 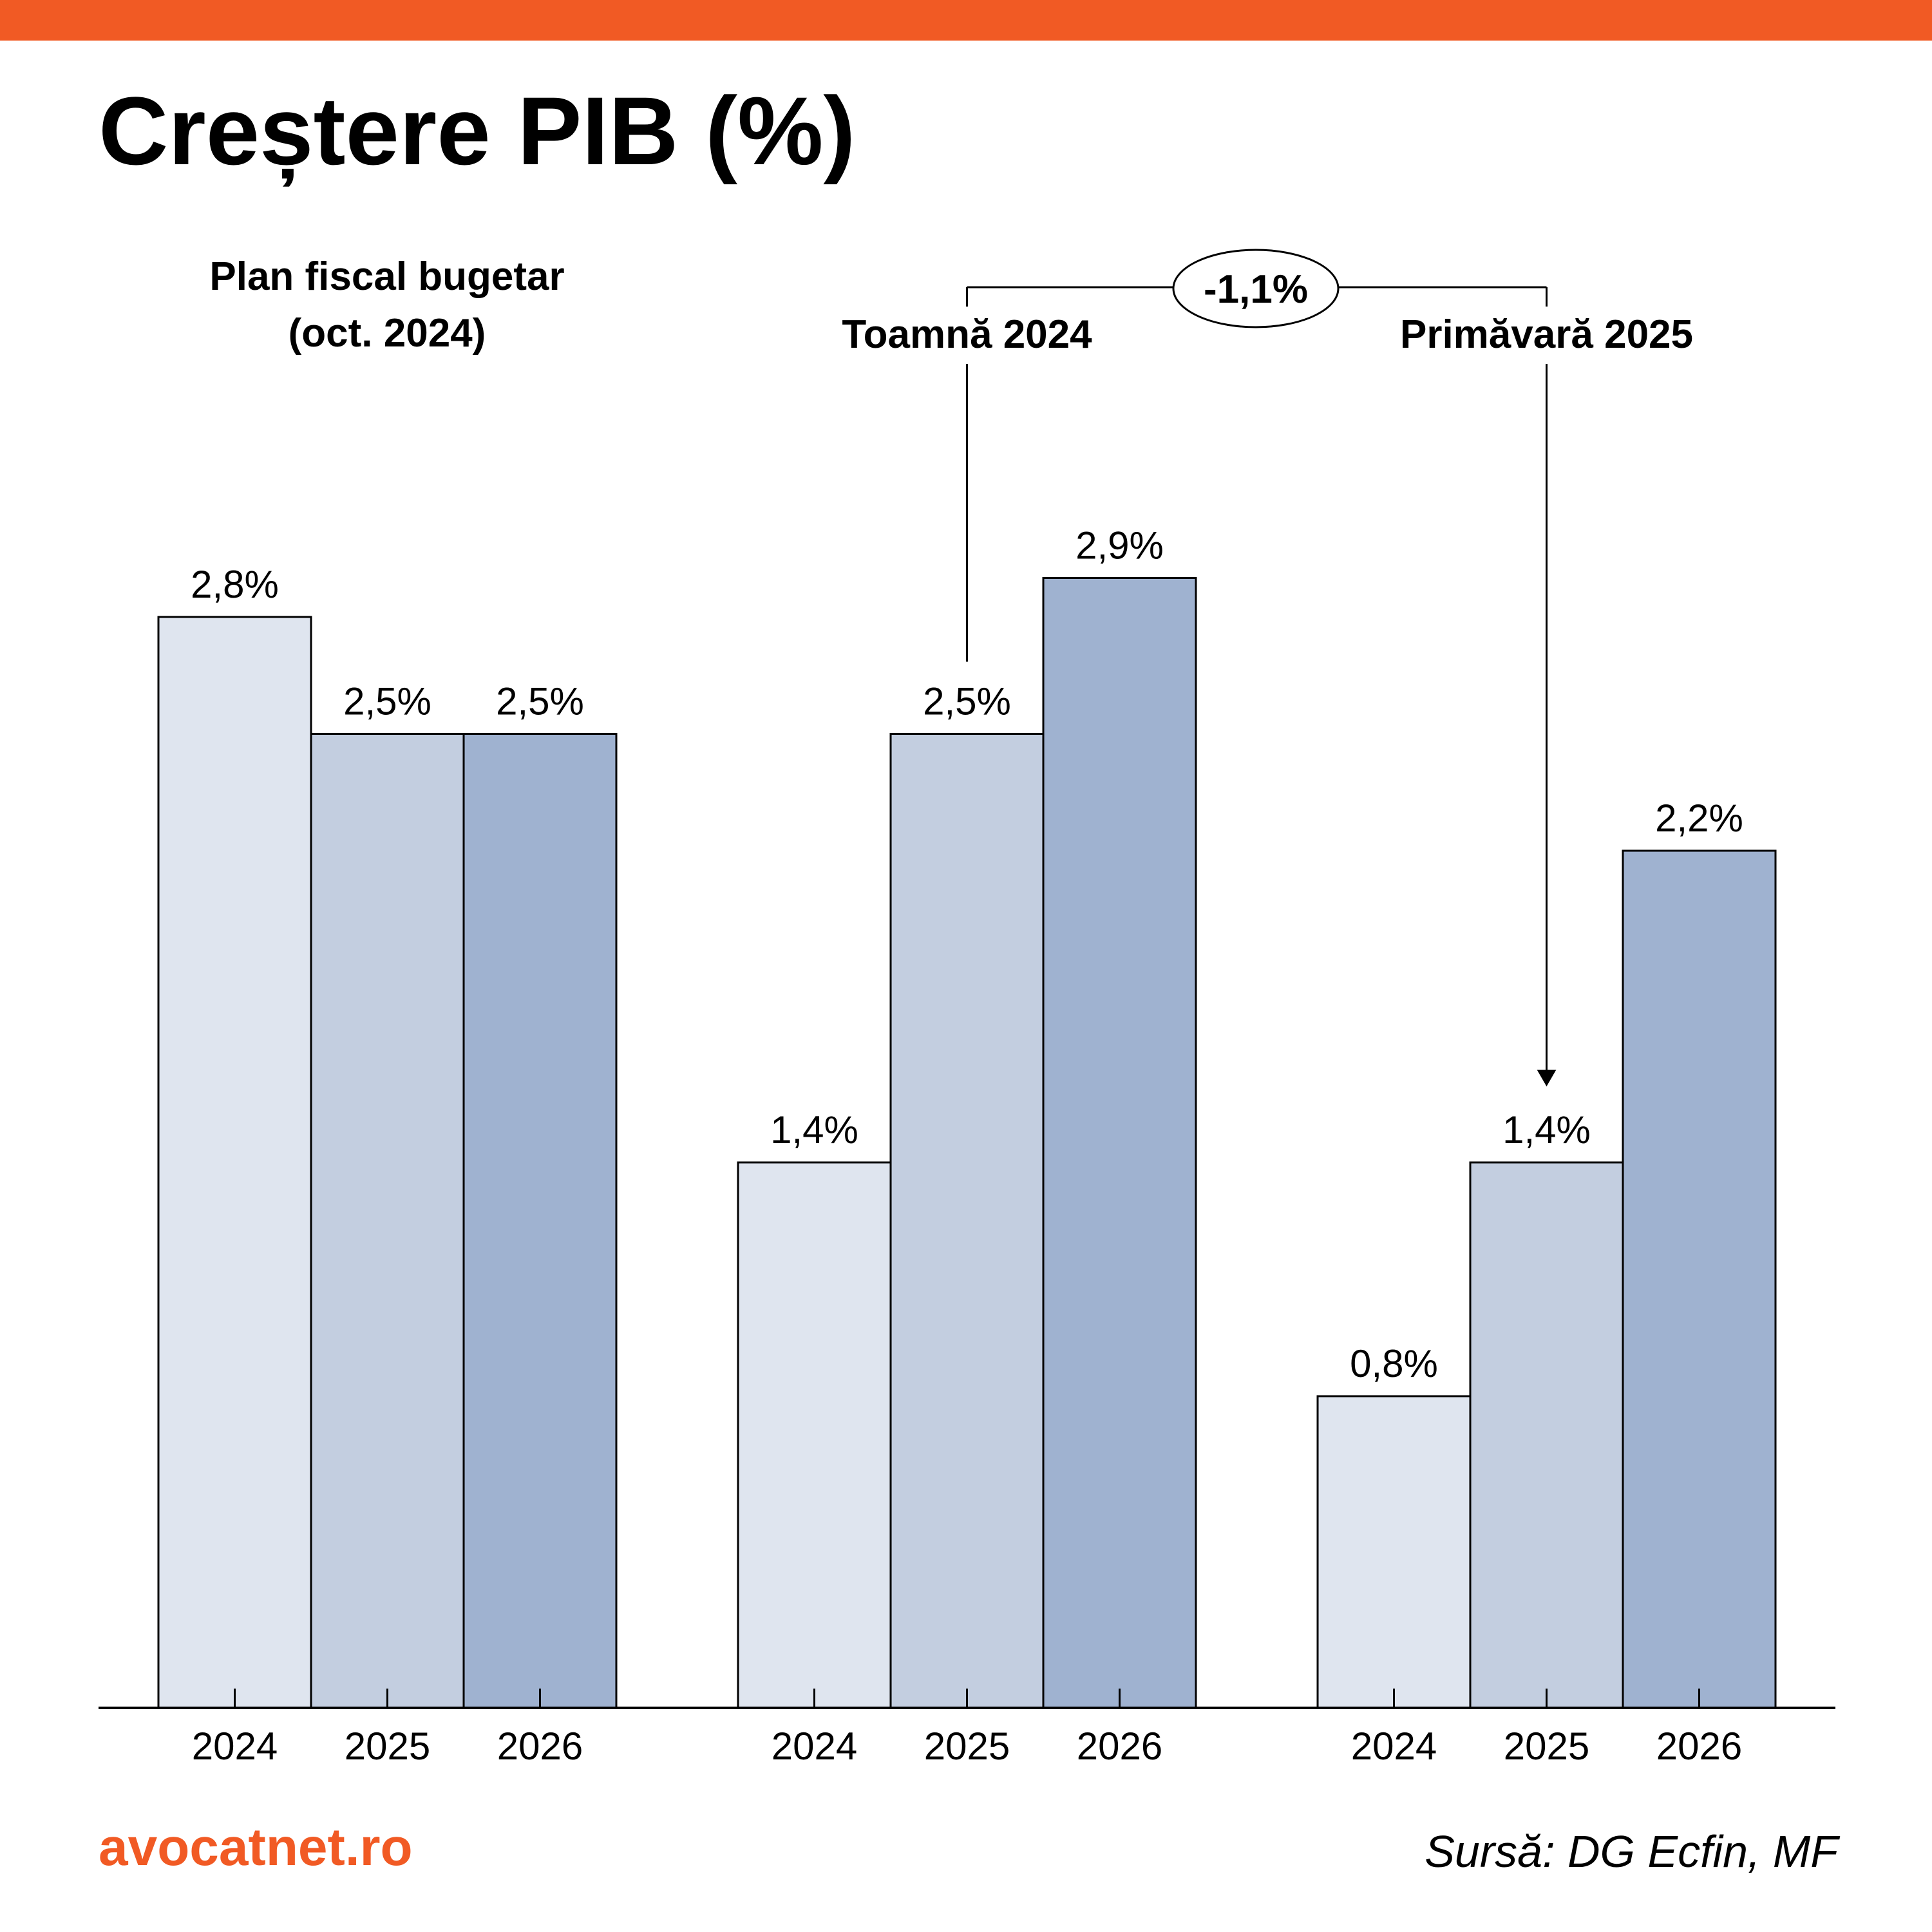 I want to click on value-label: 0,8%, so click(x=1394, y=1364).